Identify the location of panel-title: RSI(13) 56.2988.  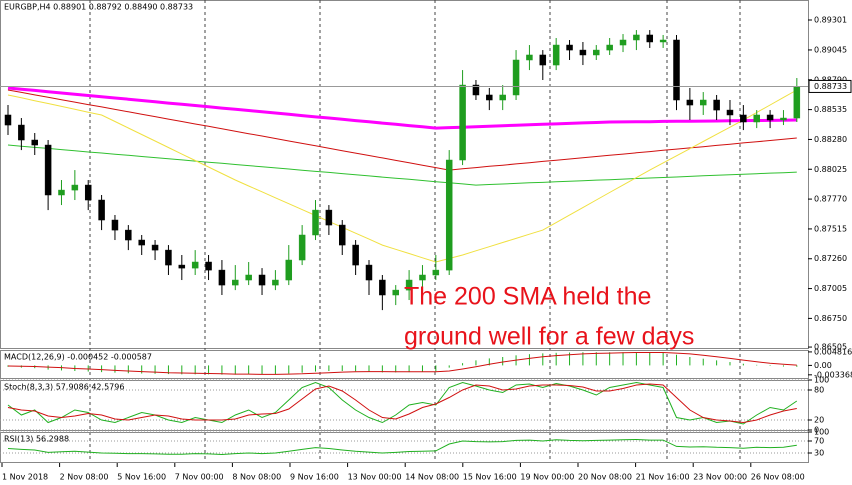
(36, 439).